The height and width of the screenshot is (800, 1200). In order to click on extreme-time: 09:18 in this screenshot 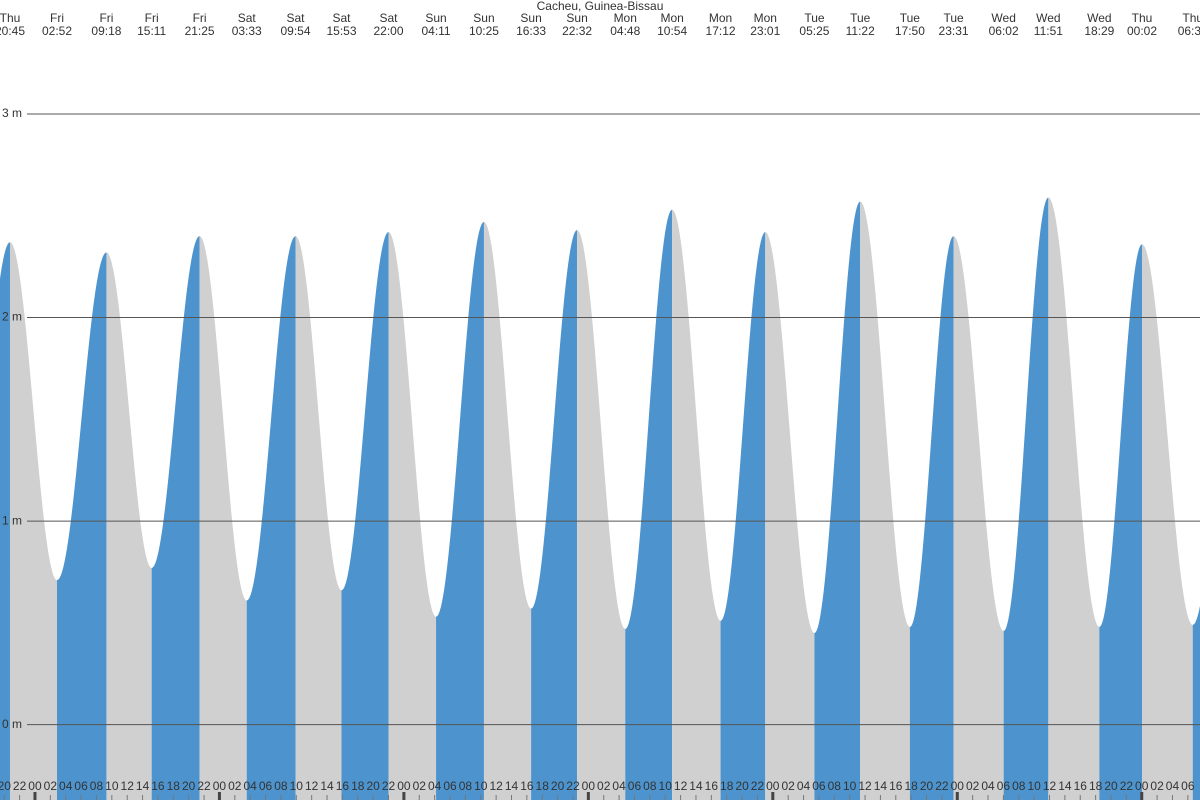, I will do `click(106, 31)`.